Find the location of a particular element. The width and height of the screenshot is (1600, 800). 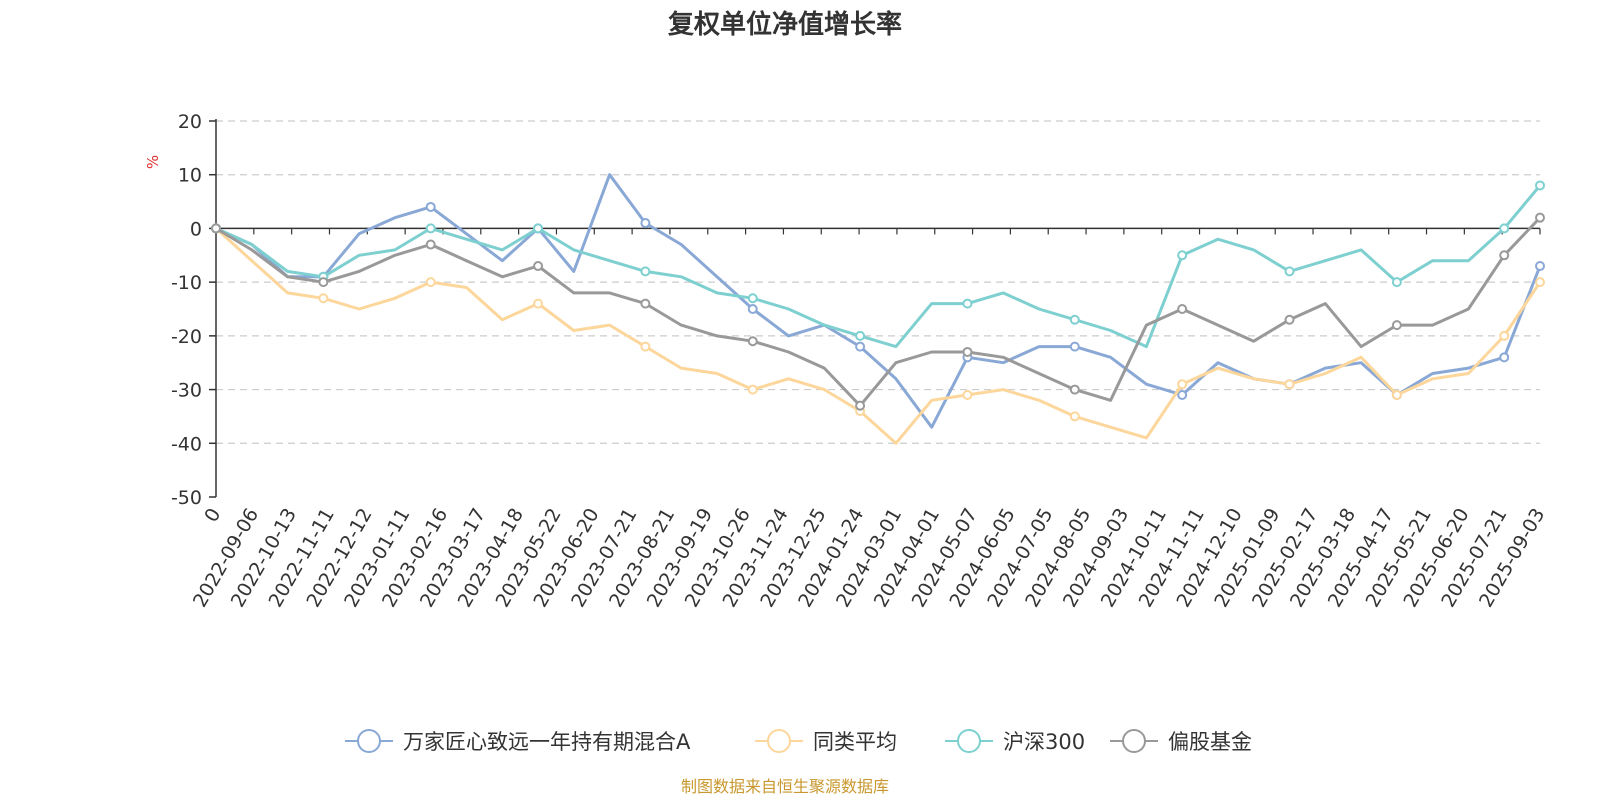

y-tick-label: -40 is located at coordinates (186, 444).